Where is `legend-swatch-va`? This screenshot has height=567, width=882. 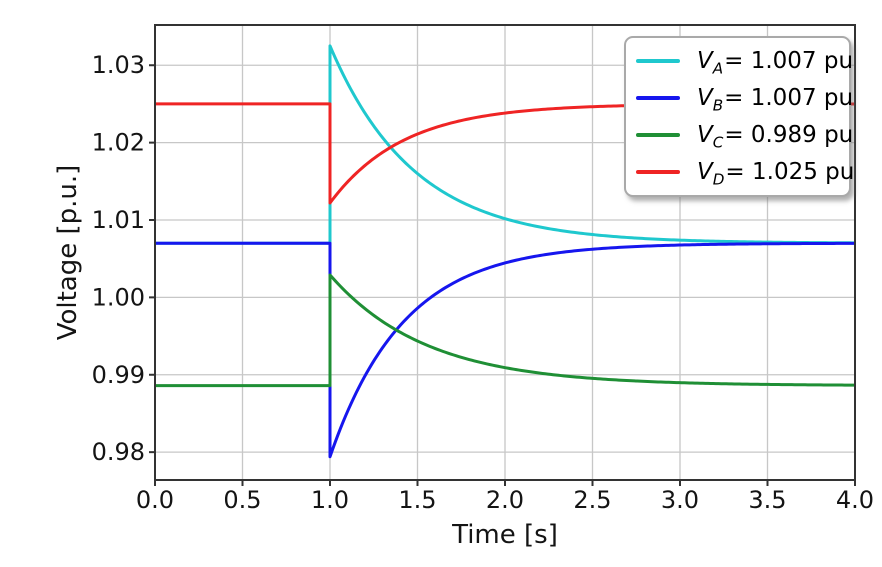 legend-swatch-va is located at coordinates (658, 60).